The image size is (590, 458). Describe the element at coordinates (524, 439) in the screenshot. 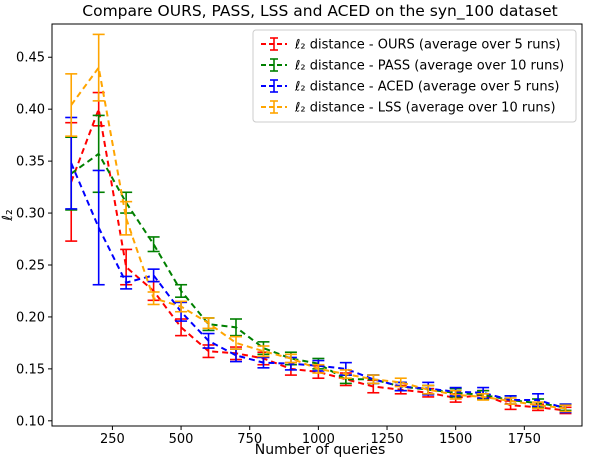

I see `x-tick-label: 1750` at that location.